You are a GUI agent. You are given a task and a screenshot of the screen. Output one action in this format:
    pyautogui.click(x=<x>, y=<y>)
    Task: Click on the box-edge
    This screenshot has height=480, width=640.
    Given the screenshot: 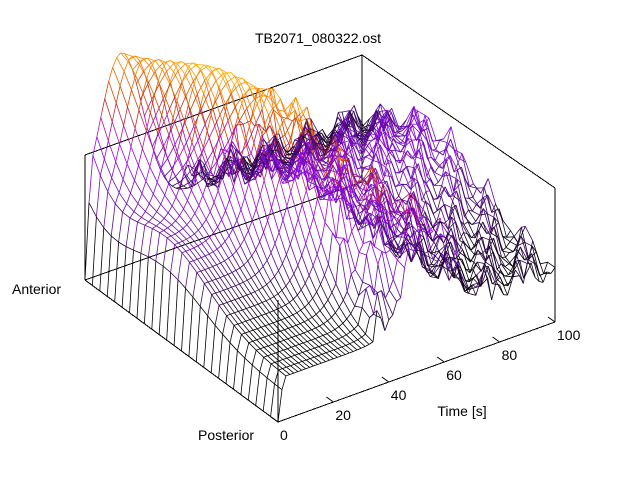 What is the action you would take?
    pyautogui.click(x=458, y=121)
    